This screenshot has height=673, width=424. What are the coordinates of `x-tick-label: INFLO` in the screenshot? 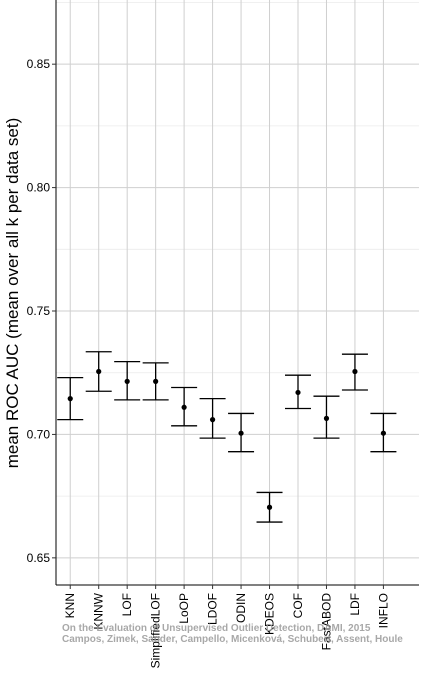 It's located at (383, 610).